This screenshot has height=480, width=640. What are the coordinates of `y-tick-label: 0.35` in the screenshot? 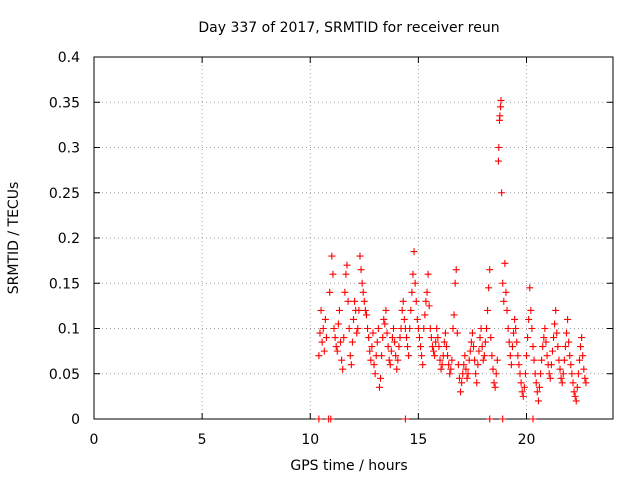 It's located at (64, 103).